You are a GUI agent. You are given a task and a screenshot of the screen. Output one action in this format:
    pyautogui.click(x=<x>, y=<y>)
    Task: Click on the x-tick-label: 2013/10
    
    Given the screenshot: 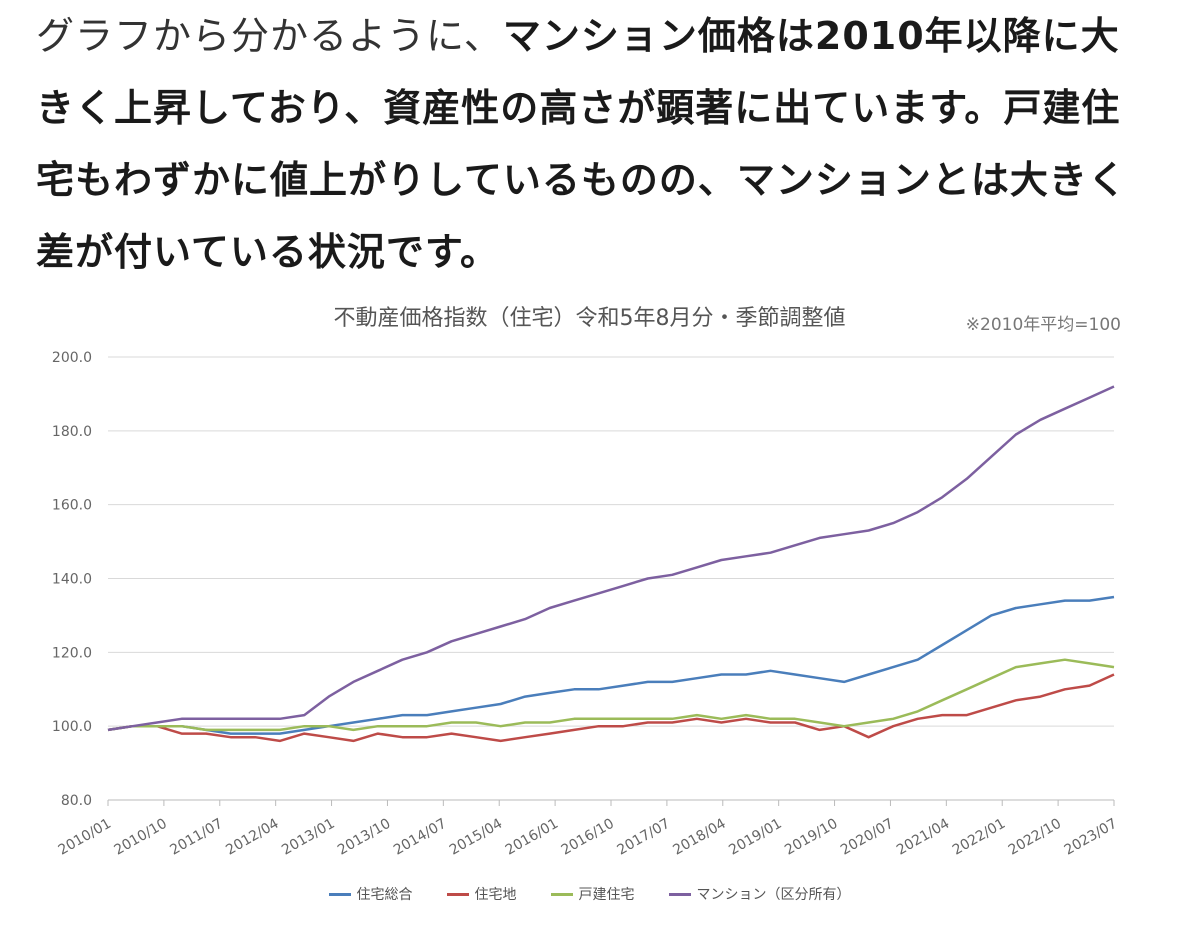 What is the action you would take?
    pyautogui.click(x=364, y=837)
    